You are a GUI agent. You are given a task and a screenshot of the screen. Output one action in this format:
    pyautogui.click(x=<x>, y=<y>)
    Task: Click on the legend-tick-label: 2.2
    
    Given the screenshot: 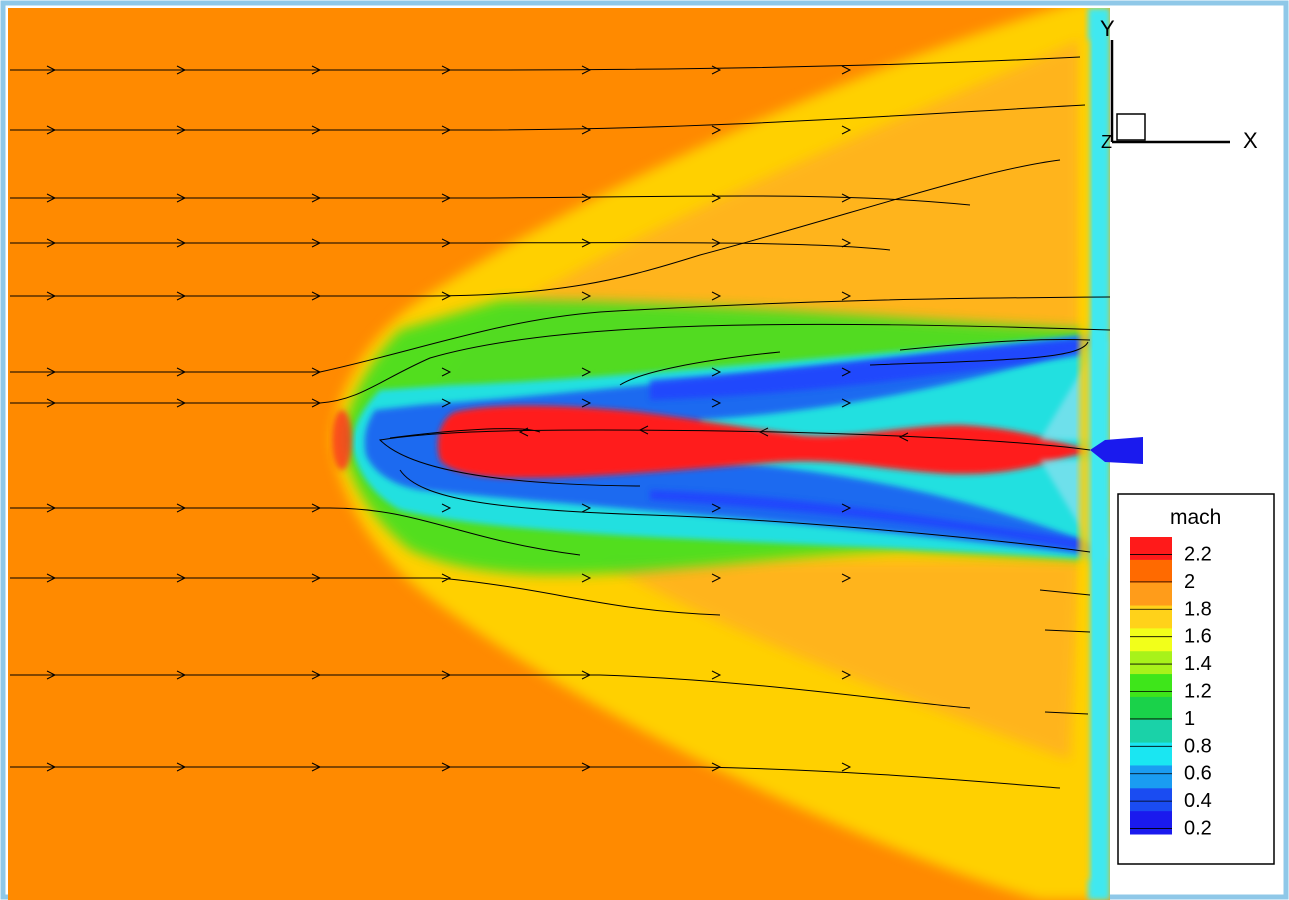 What is the action you would take?
    pyautogui.click(x=1198, y=554)
    